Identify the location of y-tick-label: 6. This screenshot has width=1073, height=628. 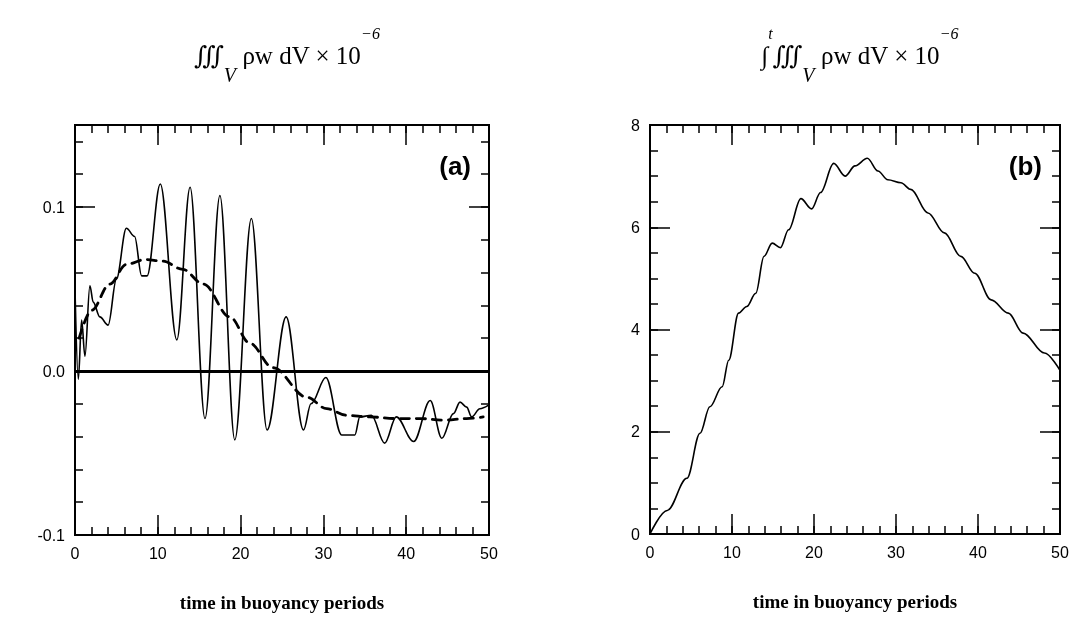
(636, 227).